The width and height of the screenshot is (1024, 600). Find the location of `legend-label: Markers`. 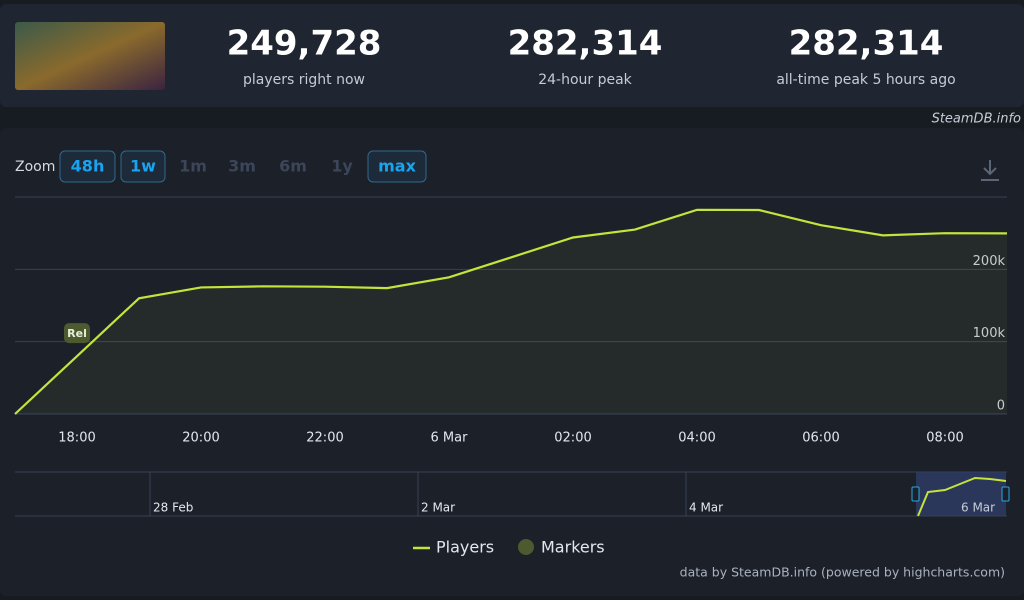

legend-label: Markers is located at coordinates (573, 547).